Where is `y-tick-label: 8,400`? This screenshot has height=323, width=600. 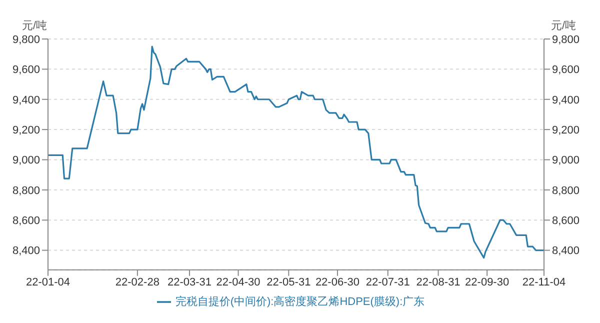 y-tick-label: 8,400 is located at coordinates (26, 251).